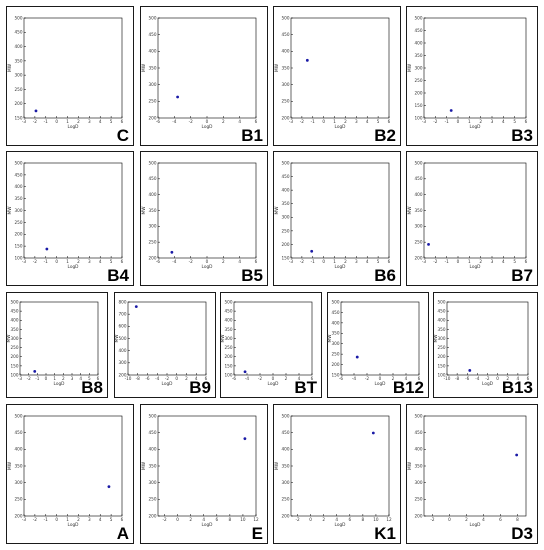  I want to click on x-tick-label: -6, so click(467, 378).